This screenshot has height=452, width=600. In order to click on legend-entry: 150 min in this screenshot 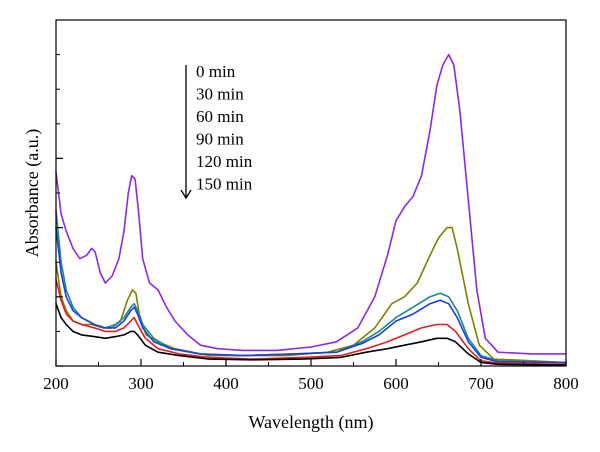, I will do `click(224, 184)`.